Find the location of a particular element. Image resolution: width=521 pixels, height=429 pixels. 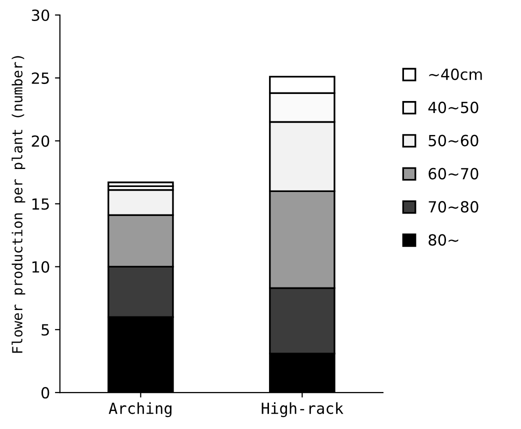

legend-label: 80~ is located at coordinates (443, 240).